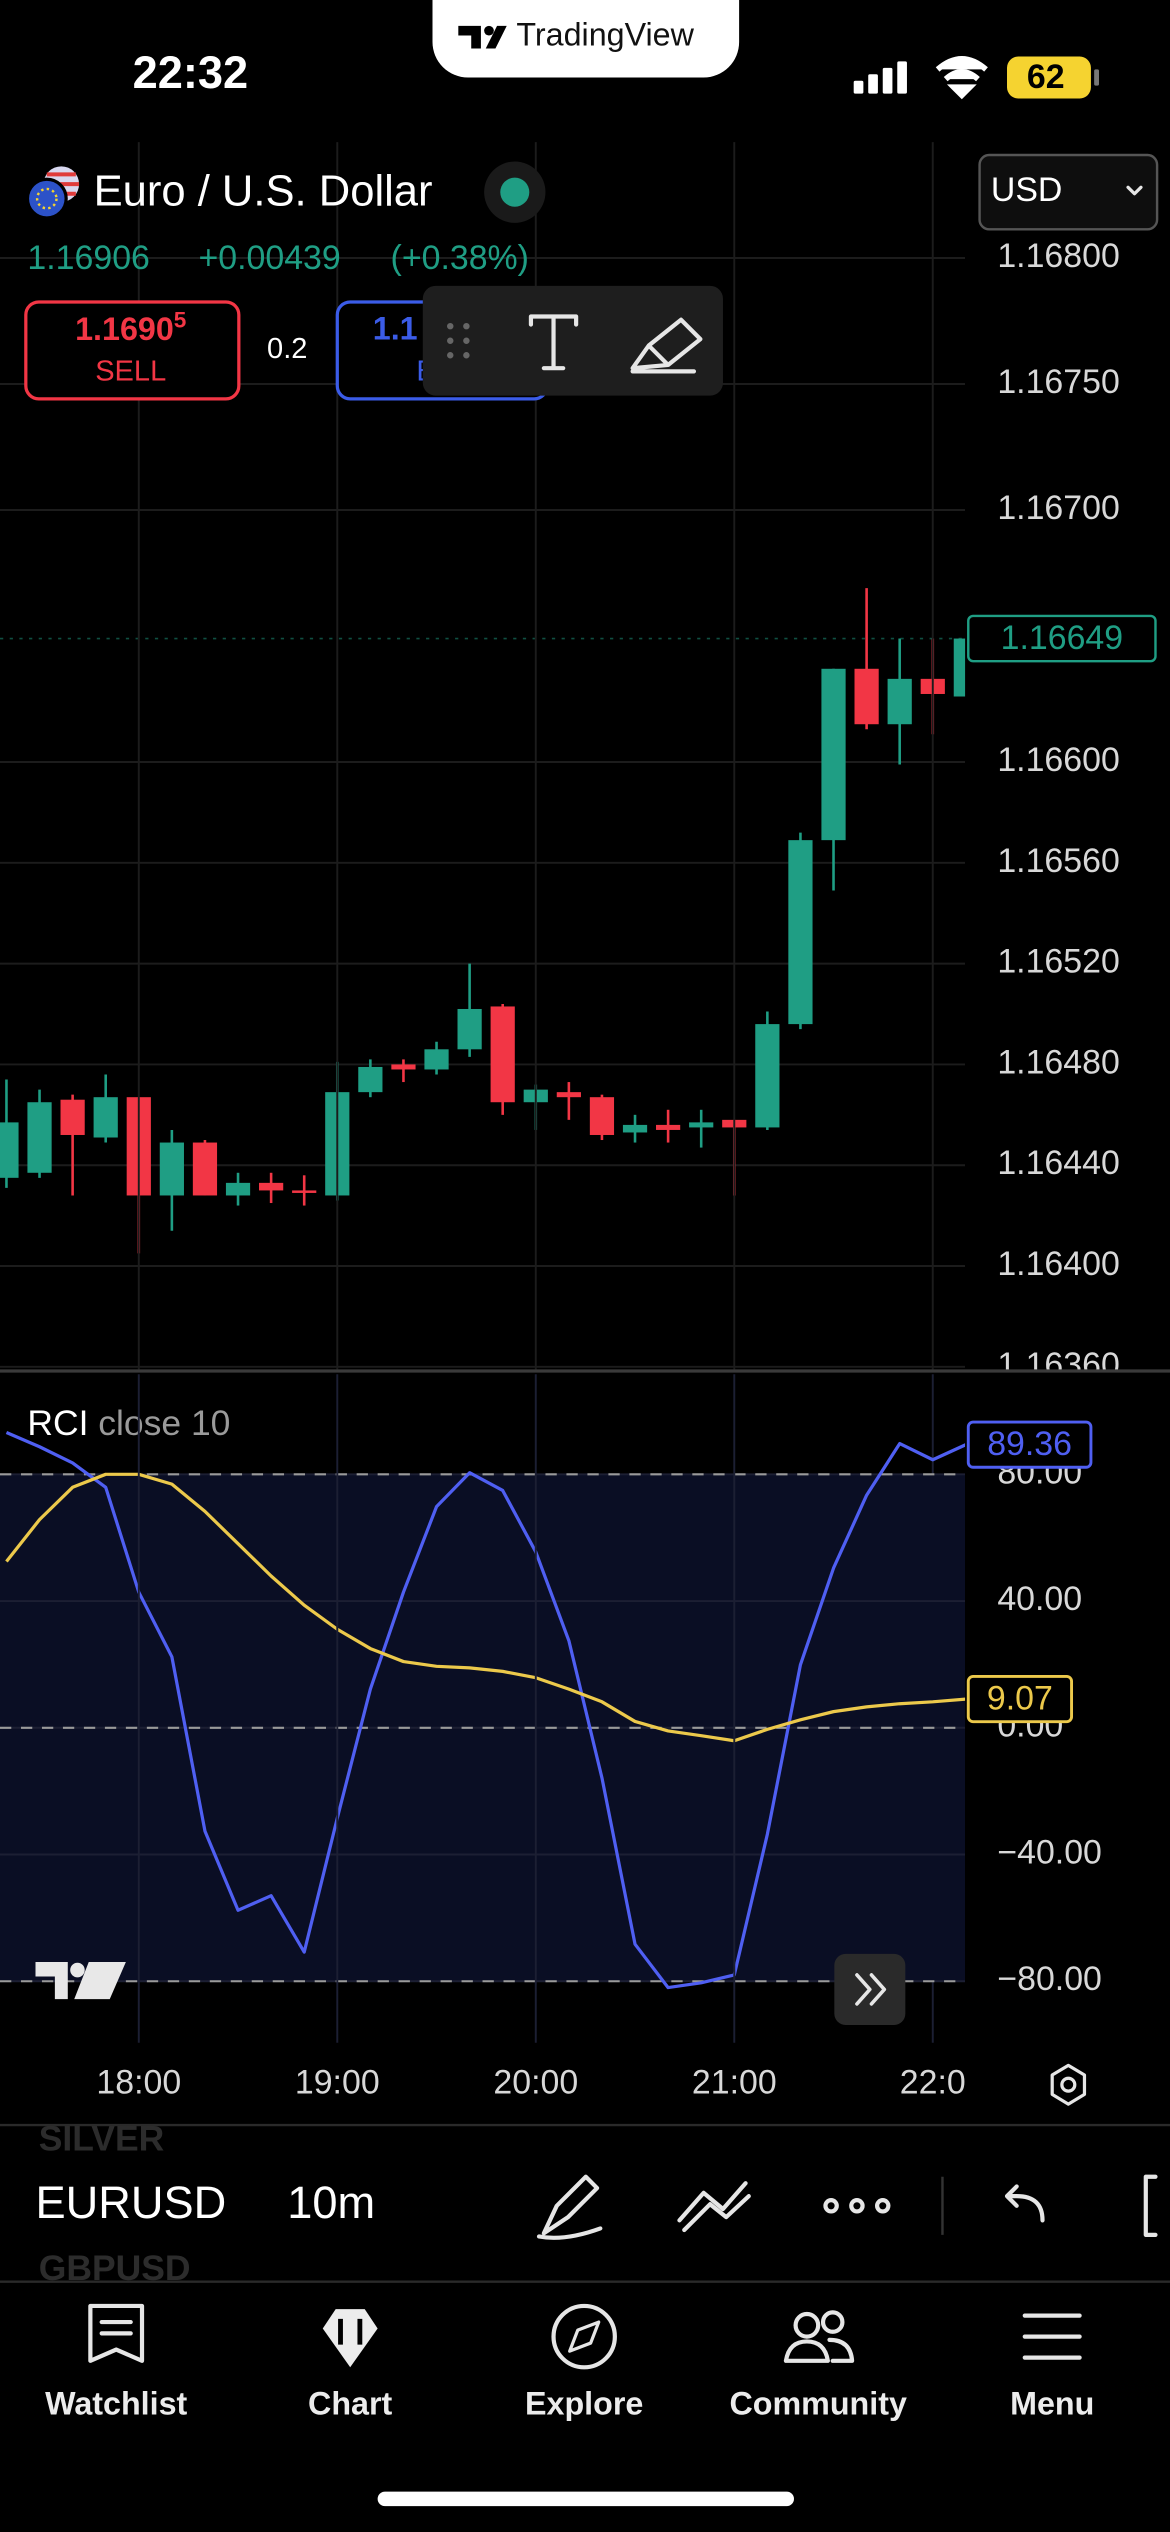 This screenshot has height=2532, width=1170. I want to click on x-tick-label: 22:0, so click(933, 2083).